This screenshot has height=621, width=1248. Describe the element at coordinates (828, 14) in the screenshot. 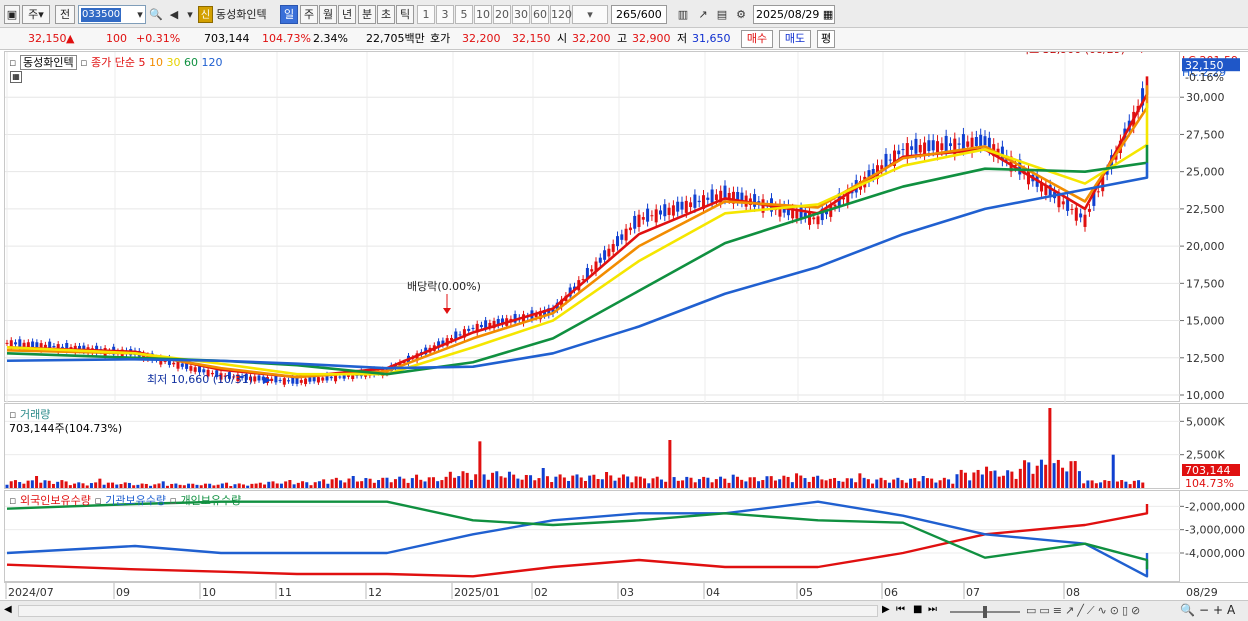

I see `calendar-icon: ▦` at that location.